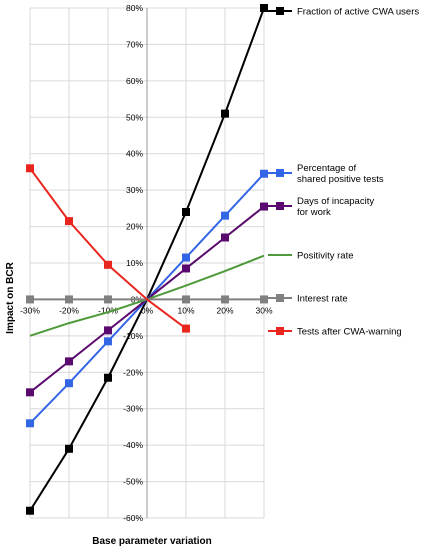 Image resolution: width=422 pixels, height=550 pixels. I want to click on x-tick-label: 30%, so click(263, 310).